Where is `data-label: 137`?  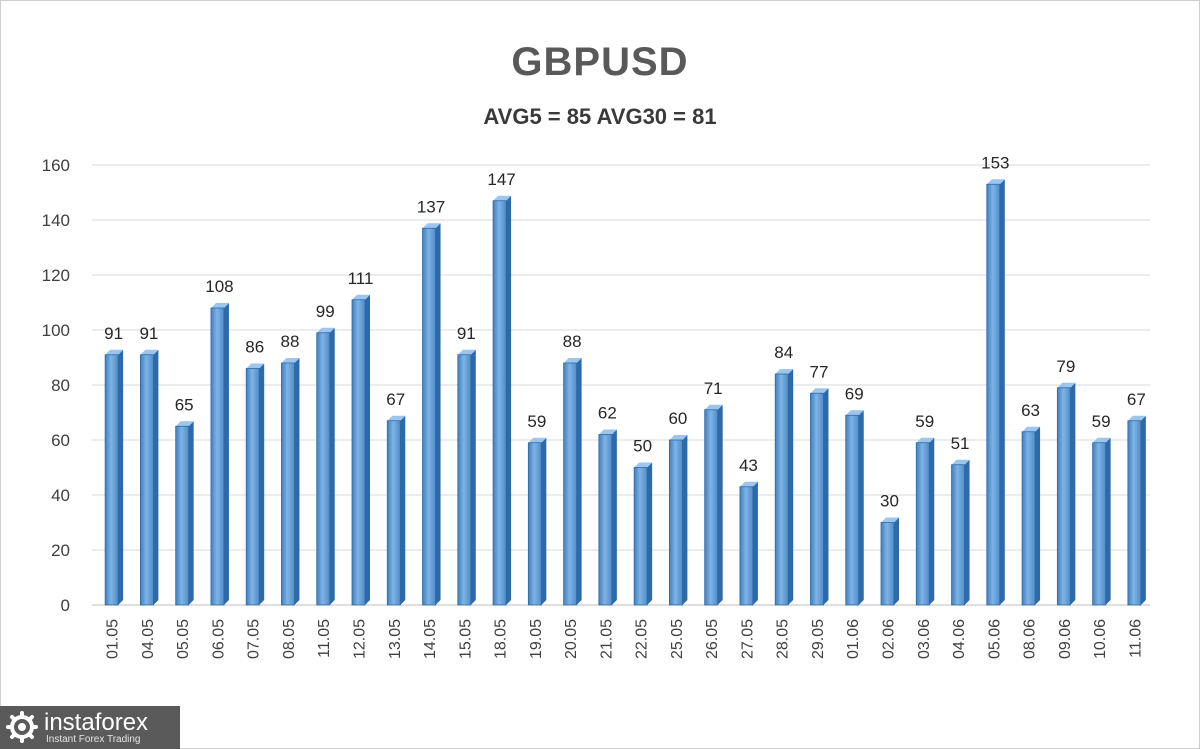 data-label: 137 is located at coordinates (431, 206).